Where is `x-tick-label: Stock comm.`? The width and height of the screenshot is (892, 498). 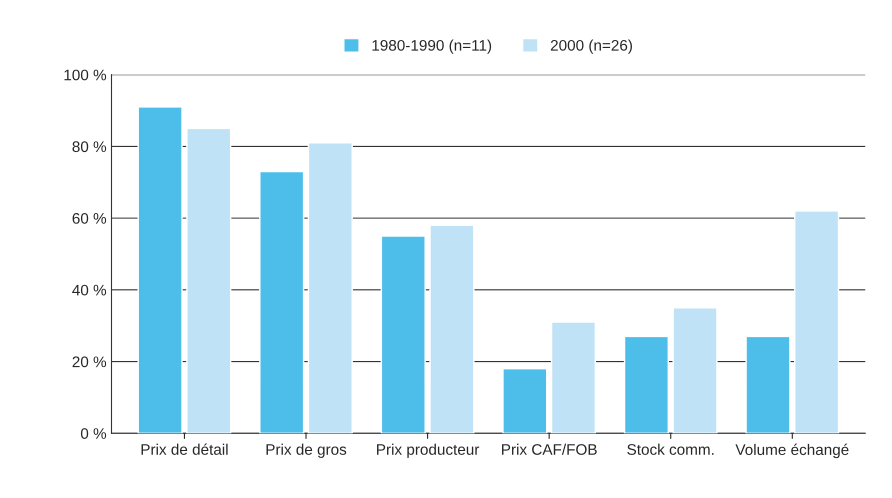
x-tick-label: Stock comm. is located at coordinates (670, 449).